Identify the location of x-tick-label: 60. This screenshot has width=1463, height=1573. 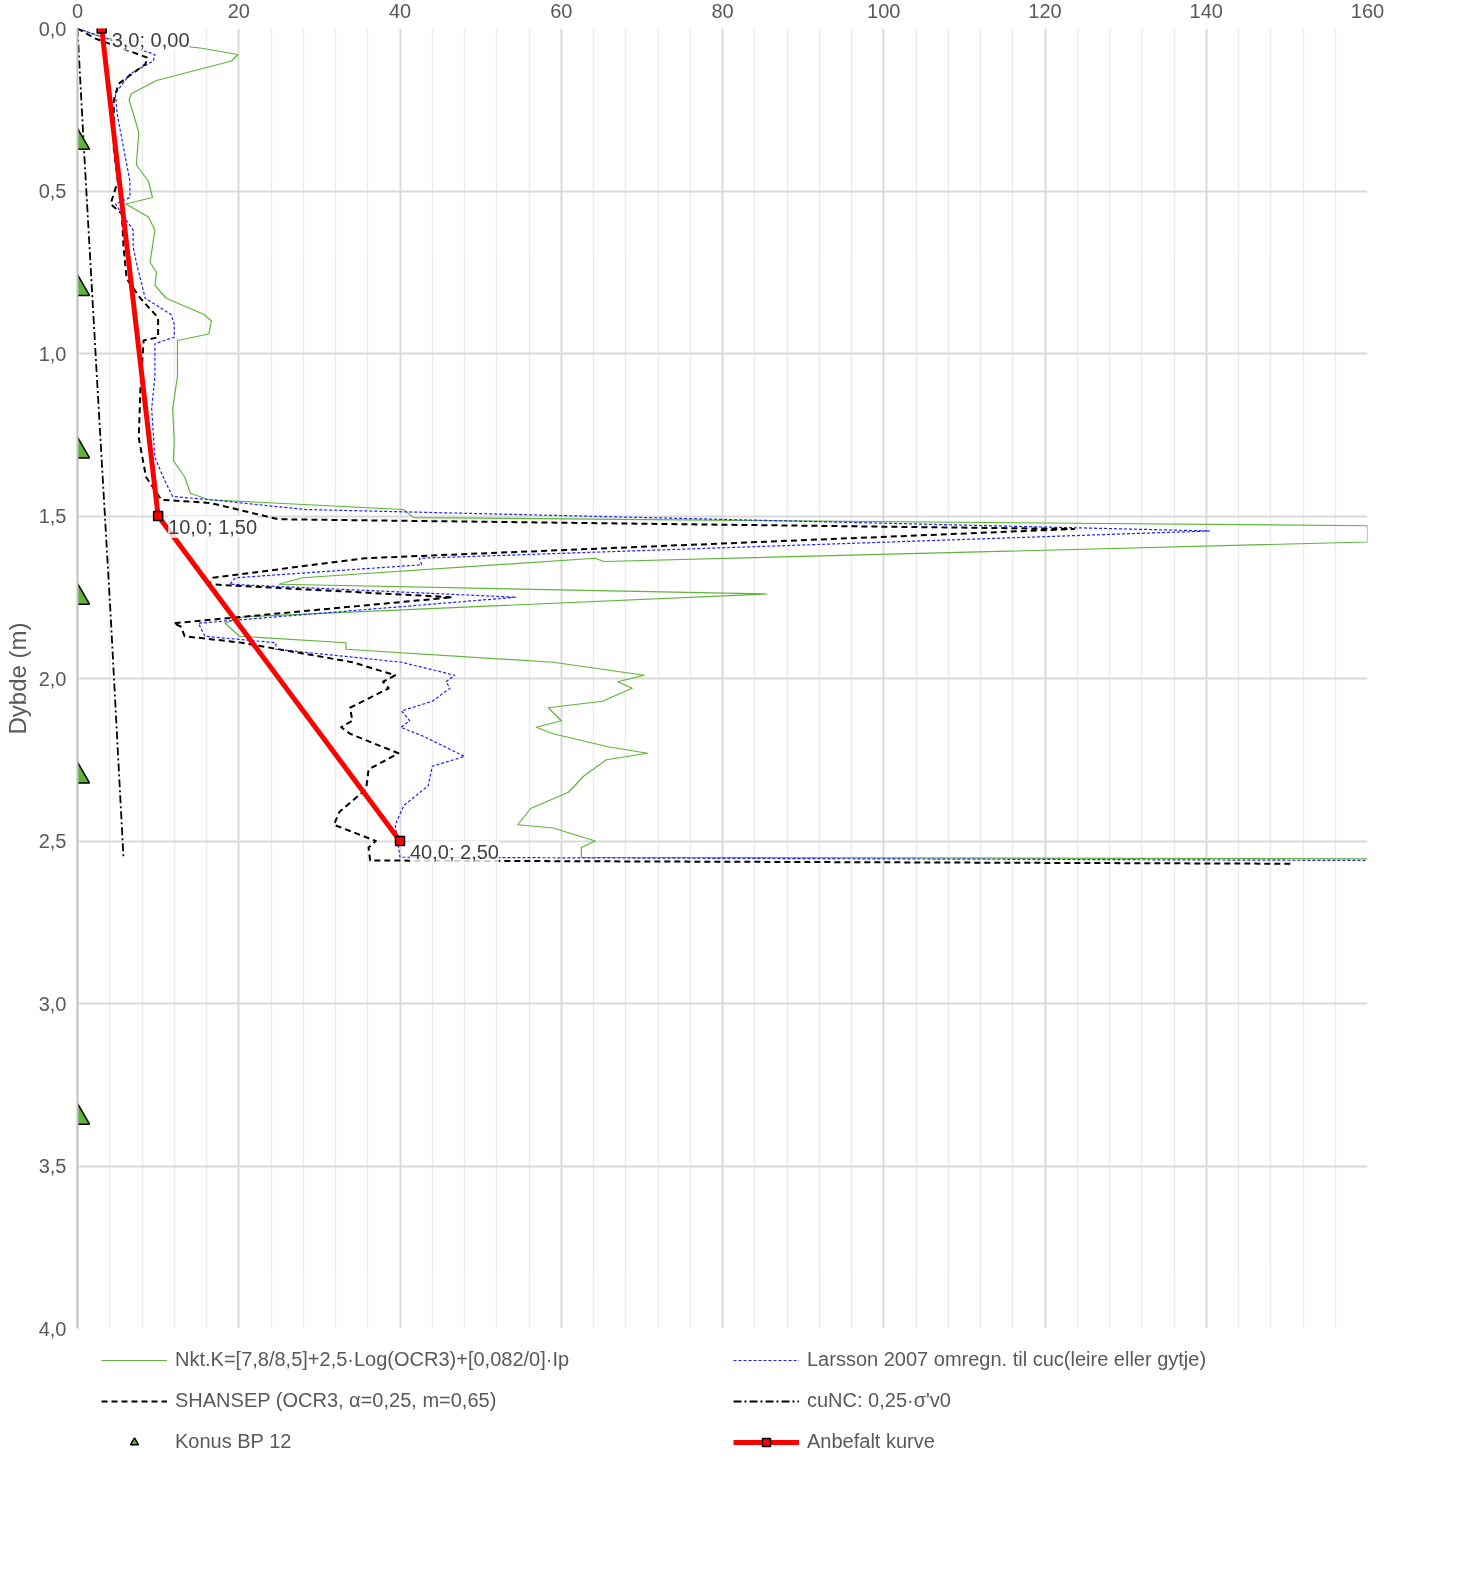
(561, 11).